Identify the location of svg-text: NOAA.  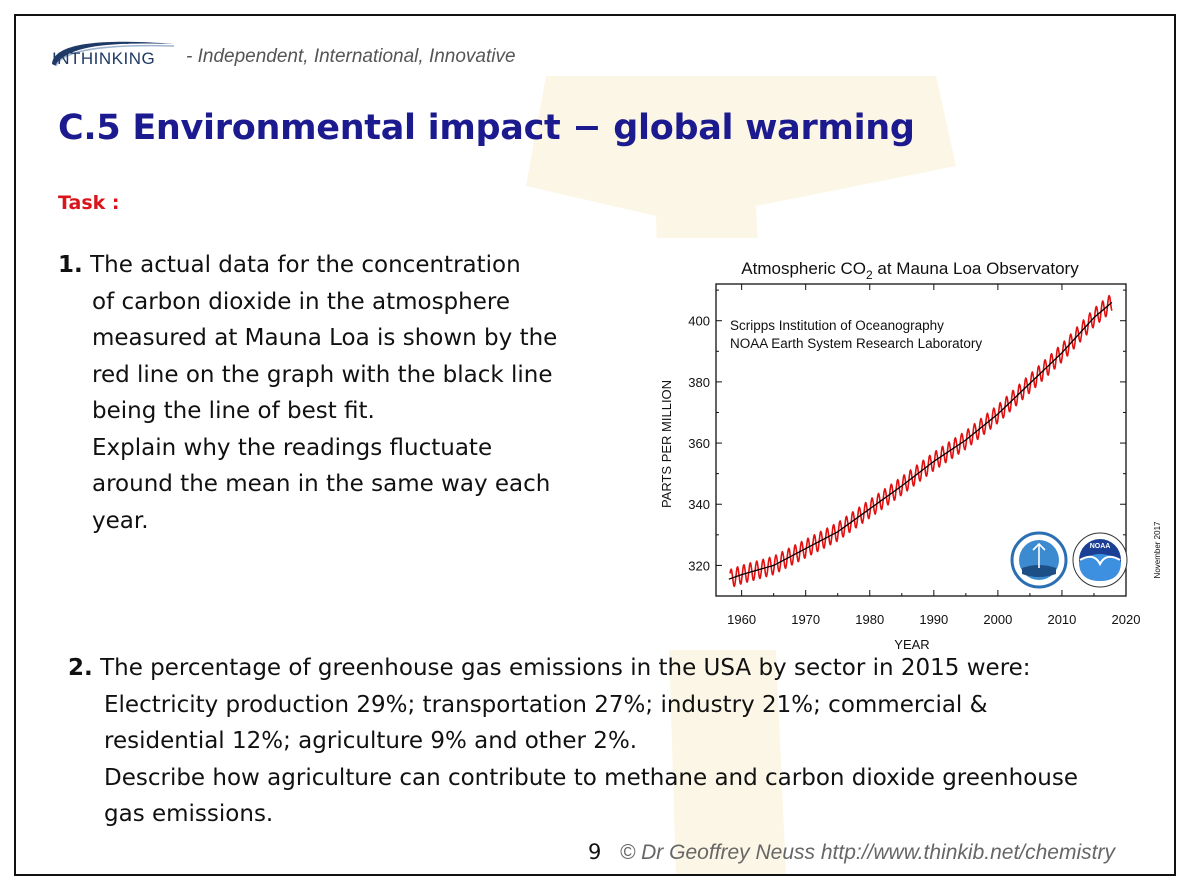
(1100, 546).